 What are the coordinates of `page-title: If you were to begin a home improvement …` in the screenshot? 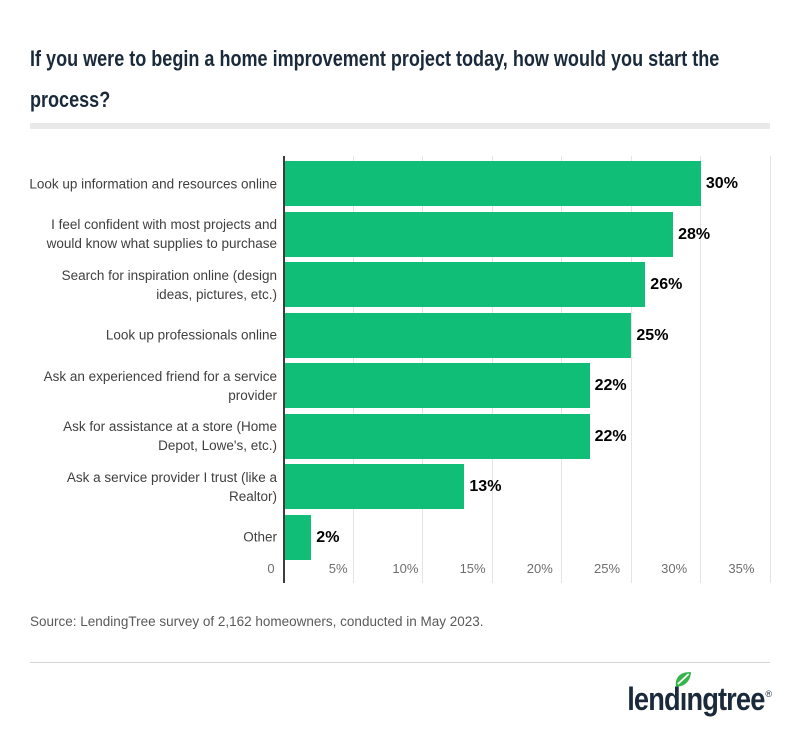 It's located at (410, 79).